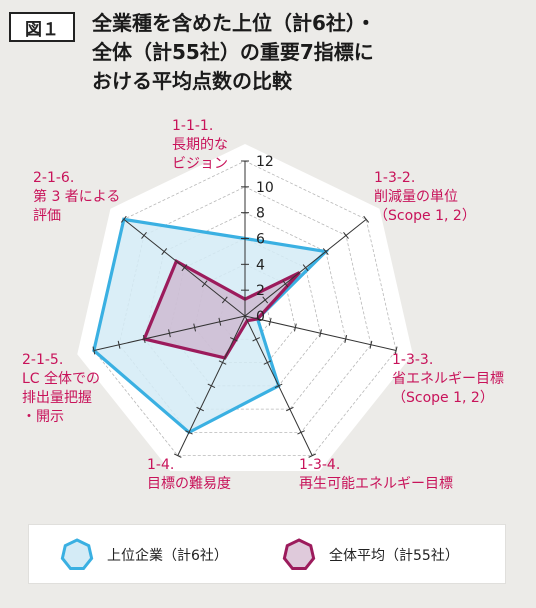  What do you see at coordinates (61, 388) in the screenshot?
I see `category-label-6: 2-1-5. LC 全体での排出量把握・開示` at bounding box center [61, 388].